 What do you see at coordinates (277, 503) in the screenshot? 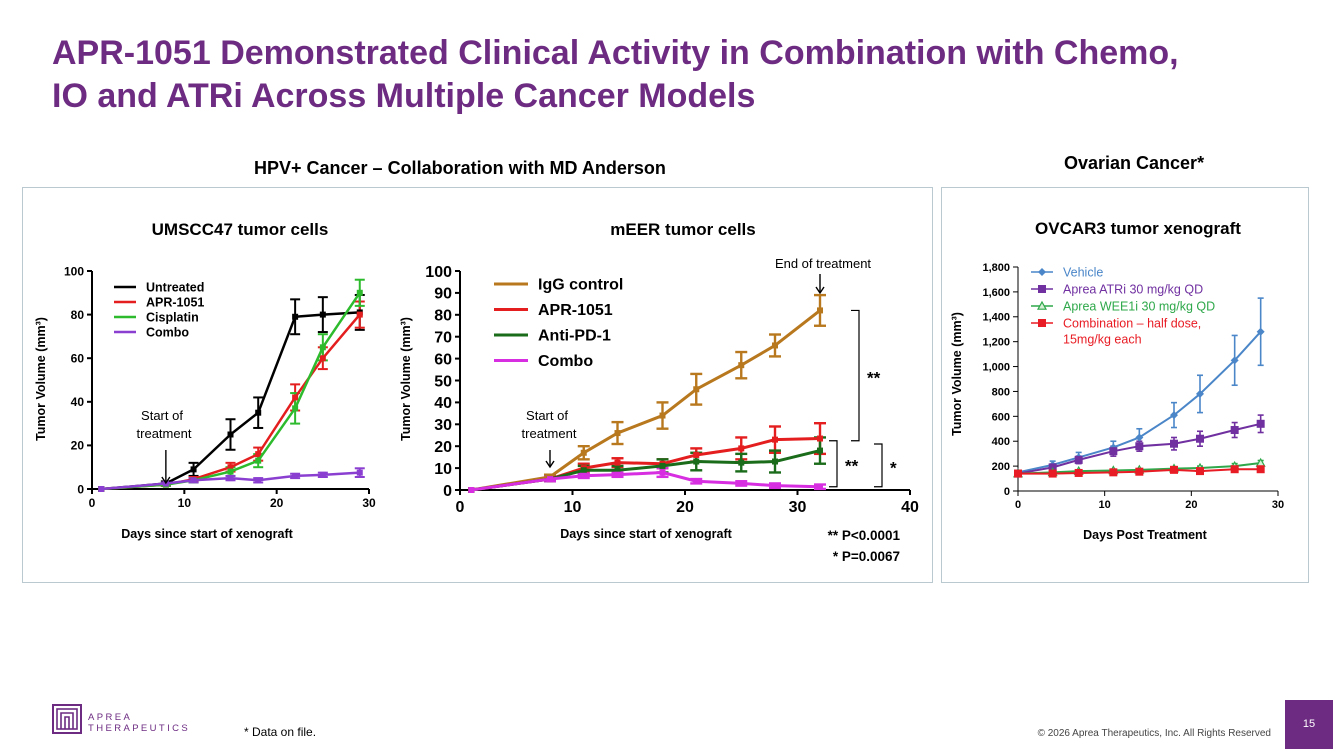
I see `x-tick-label: 20` at bounding box center [277, 503].